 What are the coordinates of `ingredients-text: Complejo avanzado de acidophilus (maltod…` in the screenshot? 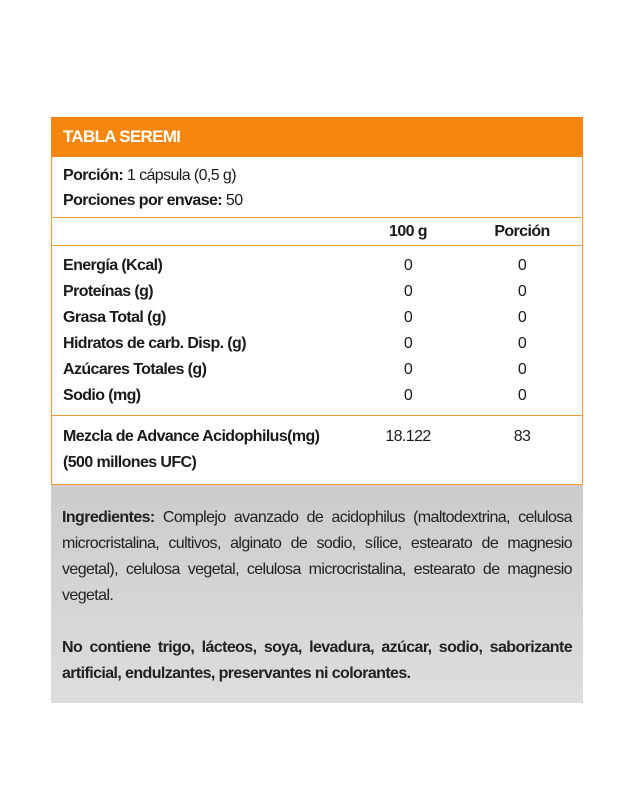 It's located at (317, 556).